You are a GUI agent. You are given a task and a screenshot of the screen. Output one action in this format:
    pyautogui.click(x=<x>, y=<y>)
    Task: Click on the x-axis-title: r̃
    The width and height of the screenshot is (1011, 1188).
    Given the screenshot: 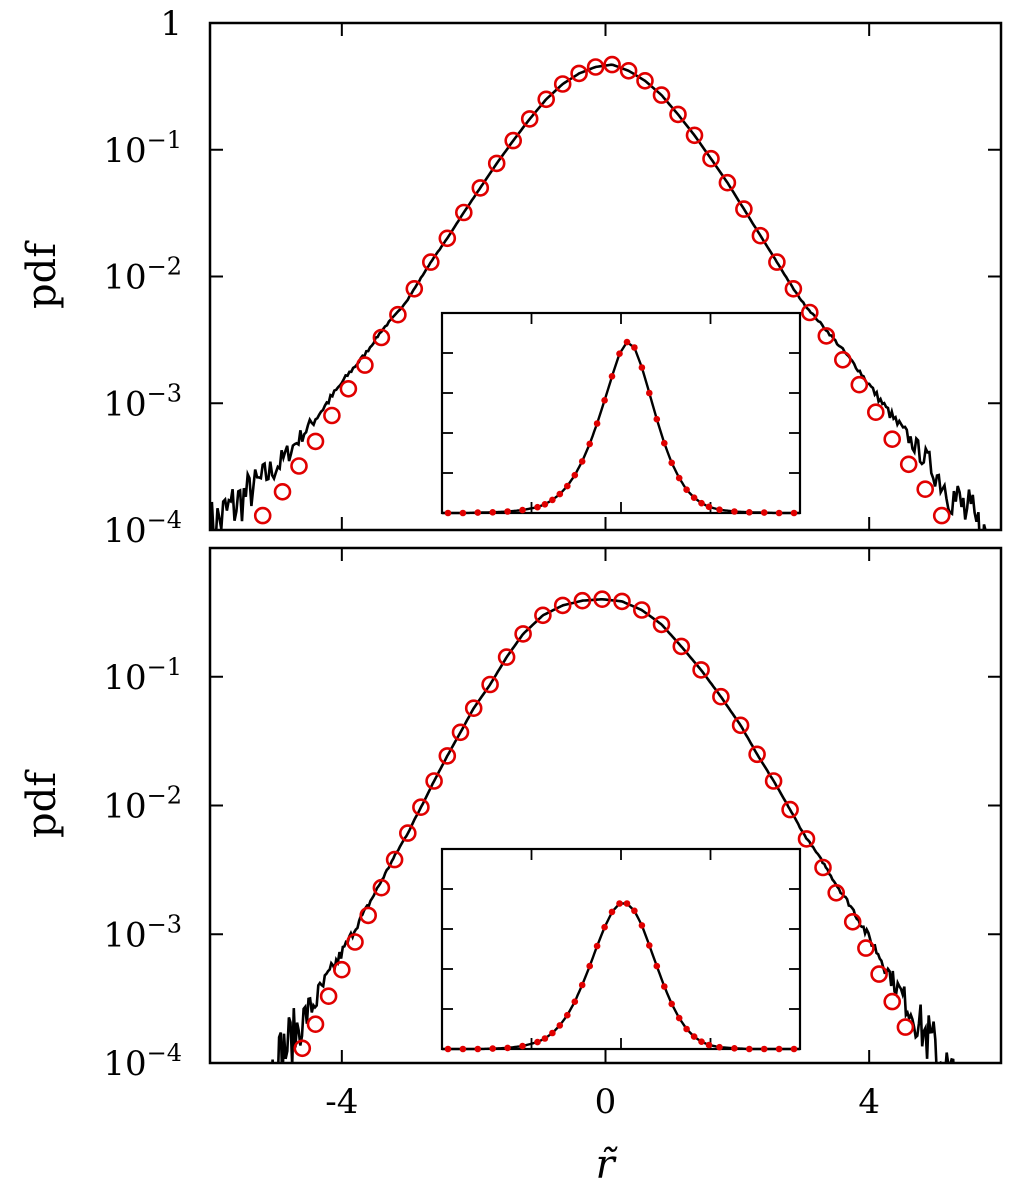 What is the action you would take?
    pyautogui.click(x=606, y=1165)
    